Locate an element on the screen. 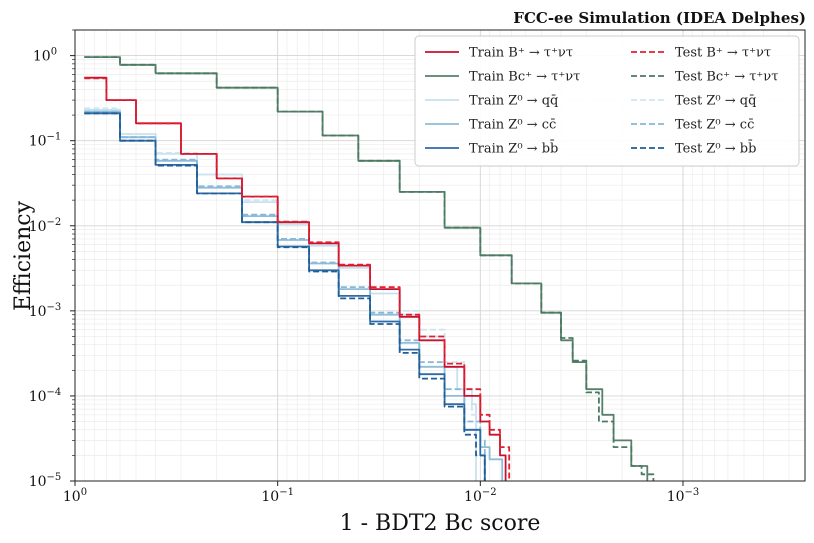 The width and height of the screenshot is (814, 543). y-tick-exponent: −2 is located at coordinates (54, 222).